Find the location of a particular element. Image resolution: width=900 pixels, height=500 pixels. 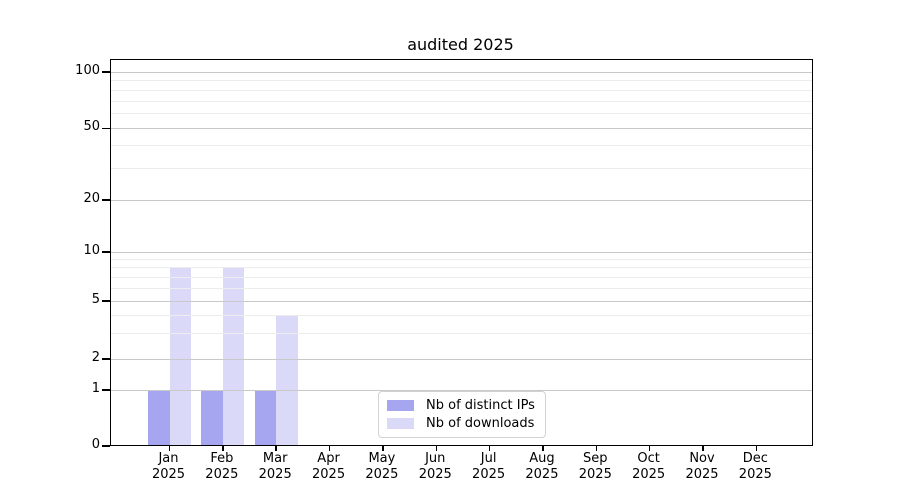

x-tick-label: Feb 2025 is located at coordinates (222, 467).